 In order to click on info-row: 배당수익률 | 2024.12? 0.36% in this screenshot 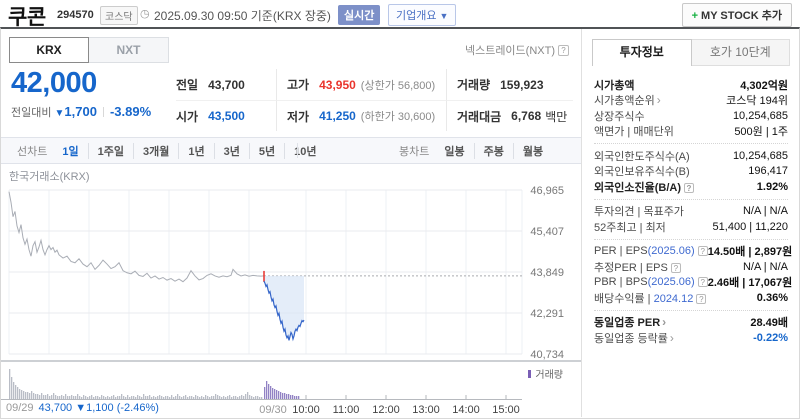, I will do `click(691, 298)`.